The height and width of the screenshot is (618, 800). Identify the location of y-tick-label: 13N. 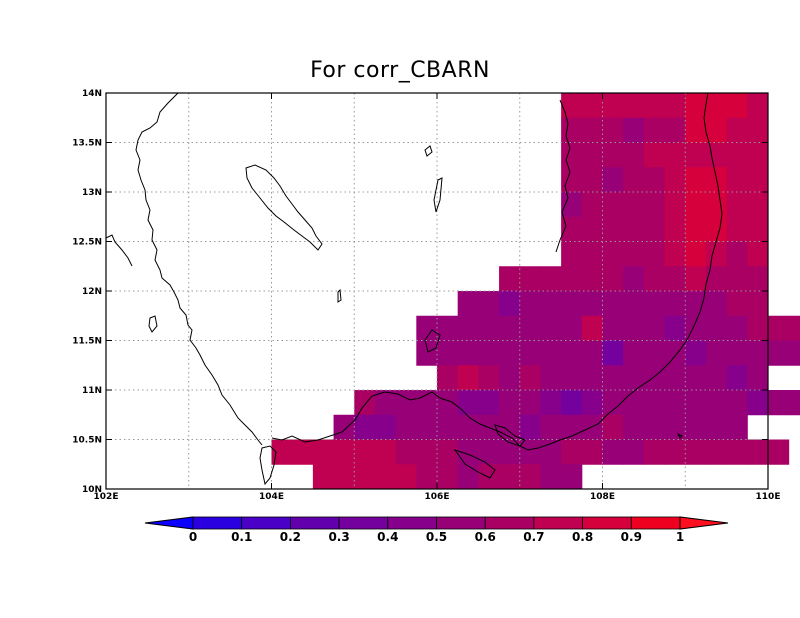
(92, 193).